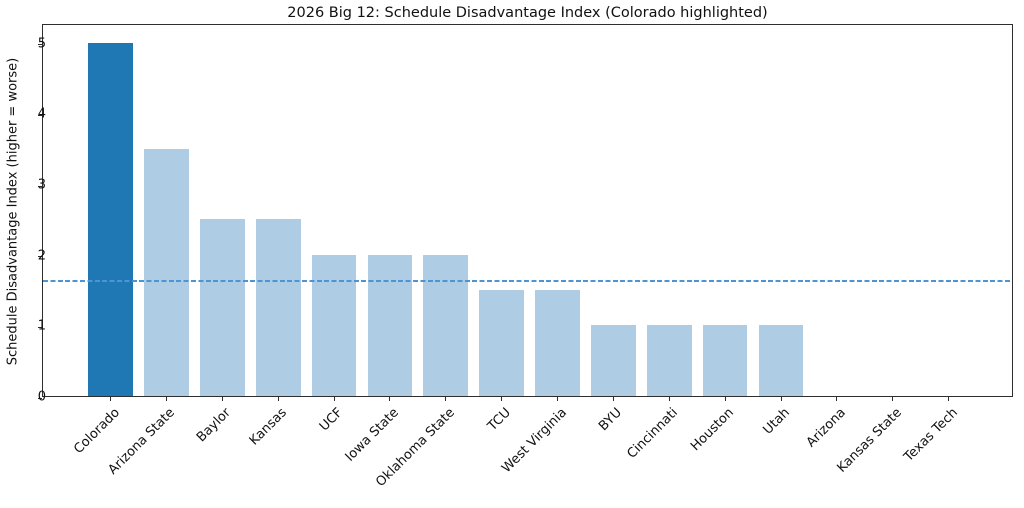 The image size is (1024, 508). What do you see at coordinates (96, 431) in the screenshot?
I see `x-tick-label-colorado: Colorado` at bounding box center [96, 431].